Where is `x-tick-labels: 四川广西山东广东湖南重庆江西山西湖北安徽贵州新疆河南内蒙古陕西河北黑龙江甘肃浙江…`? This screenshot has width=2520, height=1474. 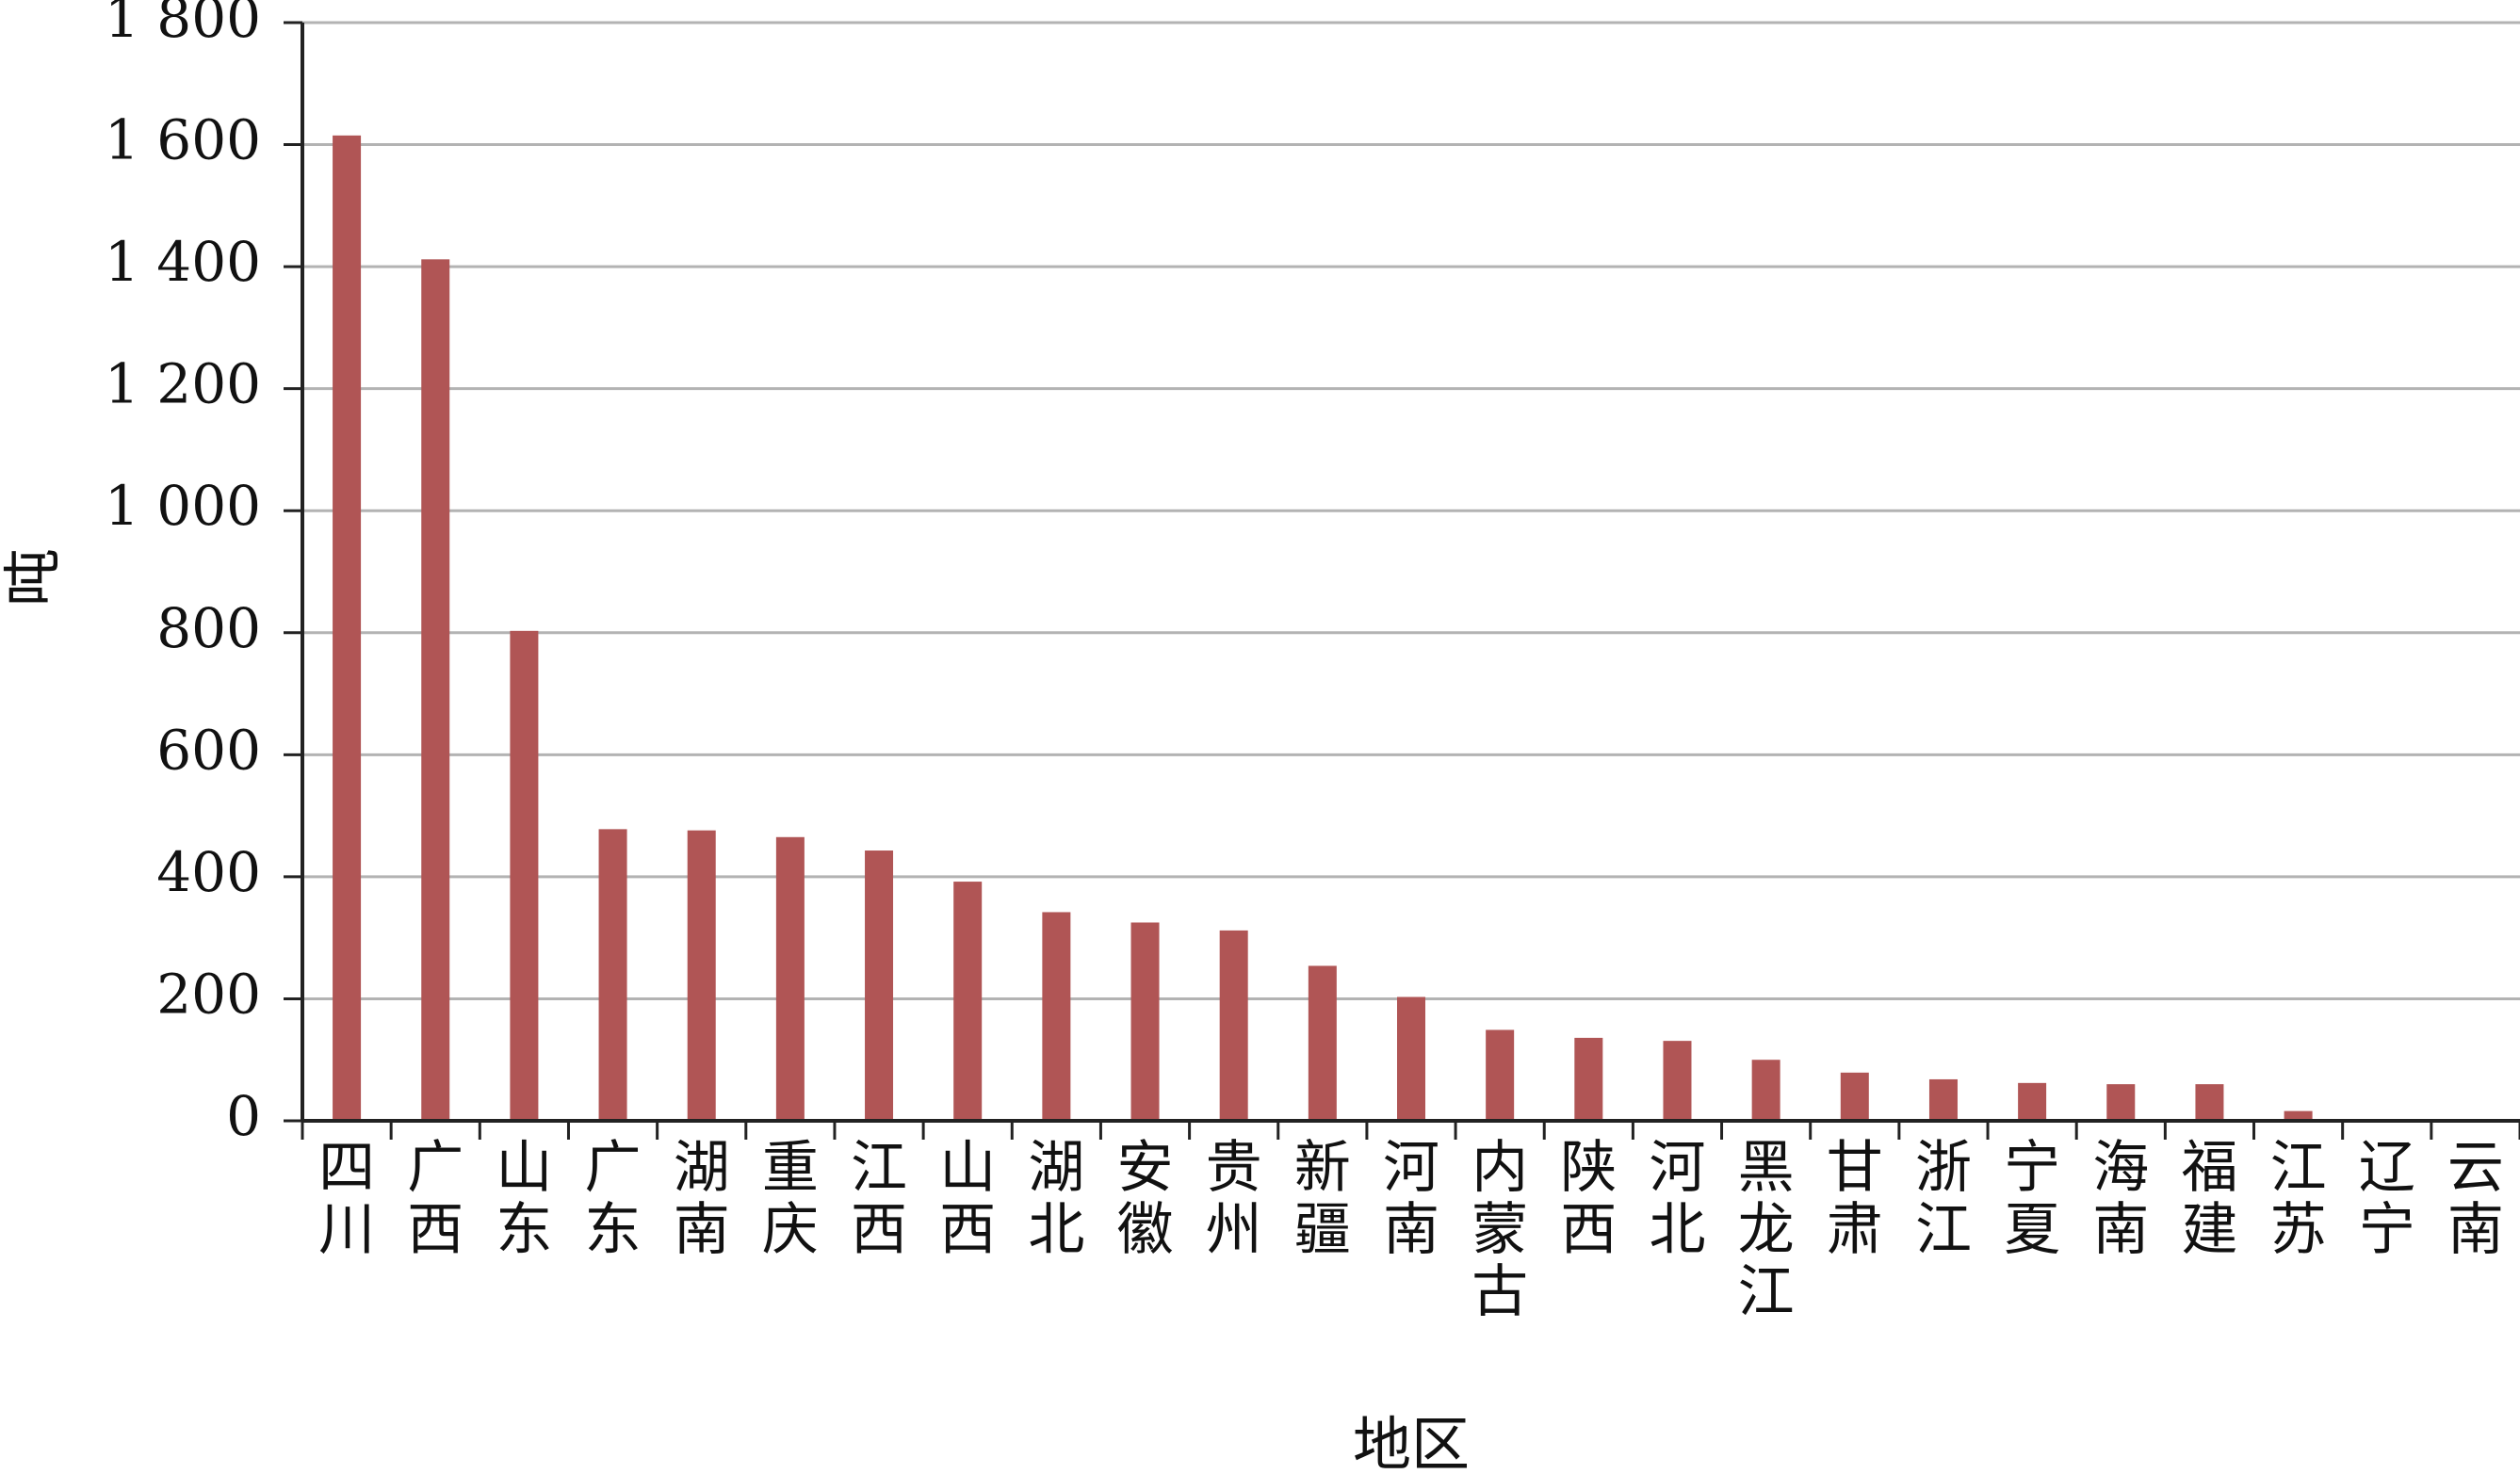
x-tick-labels: 四川广西山东广东湖南重庆江西山西湖北安徽贵州新疆河南内蒙古陕西河北黑龙江甘肃浙江… is located at coordinates (1411, 1230).